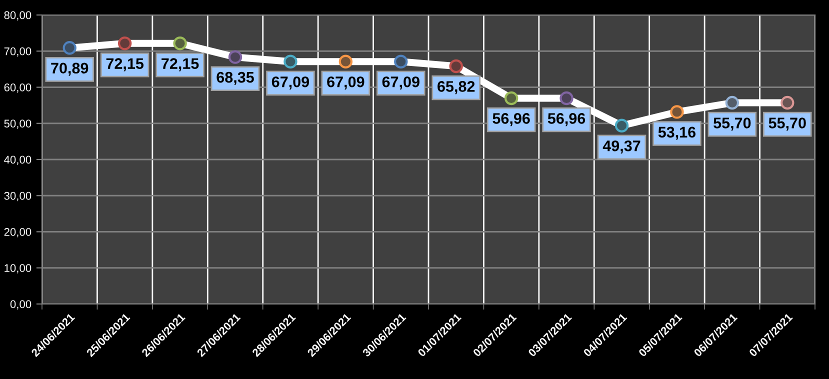 The image size is (829, 379). I want to click on y-tick-label: 10,00, so click(18, 269).